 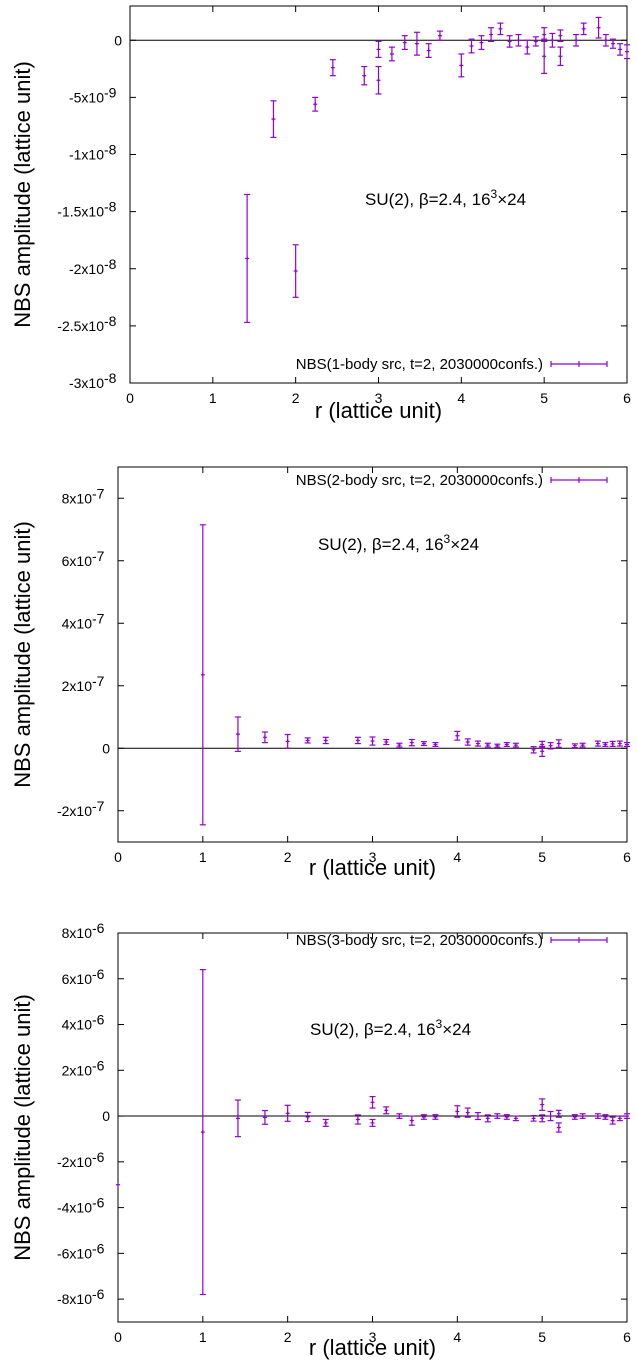 I want to click on y-tick-label: 8x10, so click(x=77, y=933).